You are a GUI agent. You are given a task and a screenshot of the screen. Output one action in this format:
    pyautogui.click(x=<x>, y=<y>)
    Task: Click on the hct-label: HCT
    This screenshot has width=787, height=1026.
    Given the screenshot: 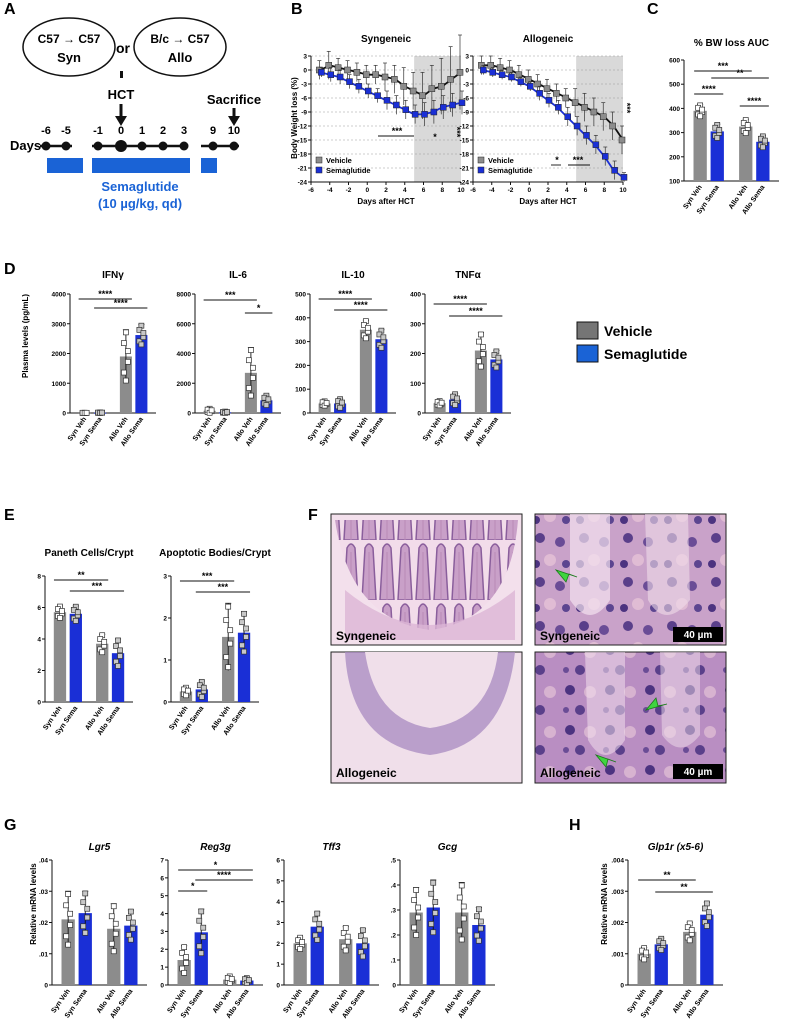 What is the action you would take?
    pyautogui.click(x=121, y=94)
    